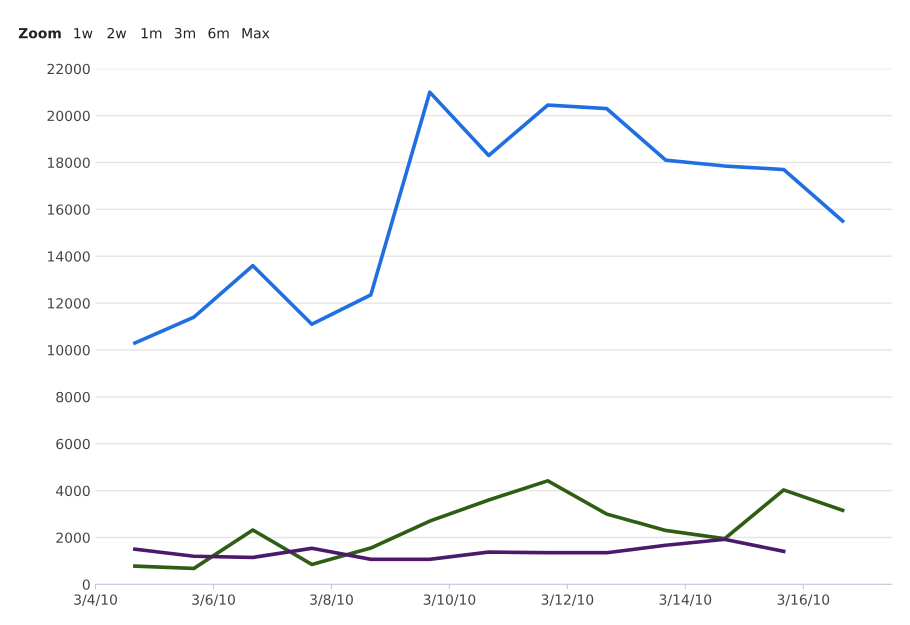 The image size is (910, 625). I want to click on y-tick-label: 10000, so click(69, 350).